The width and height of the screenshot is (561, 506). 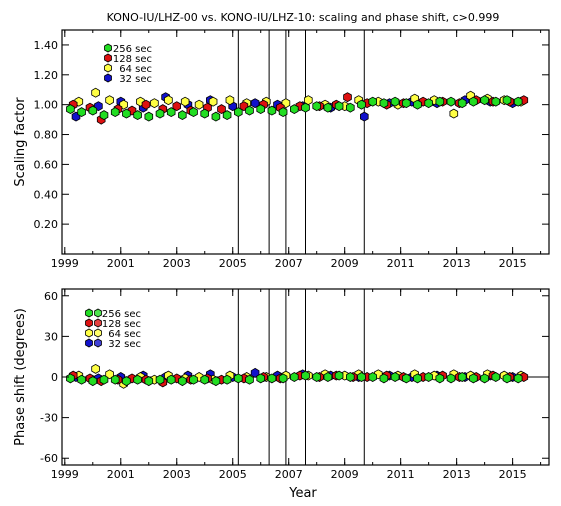 What do you see at coordinates (135, 79) in the screenshot?
I see `legend-label: 32 sec` at bounding box center [135, 79].